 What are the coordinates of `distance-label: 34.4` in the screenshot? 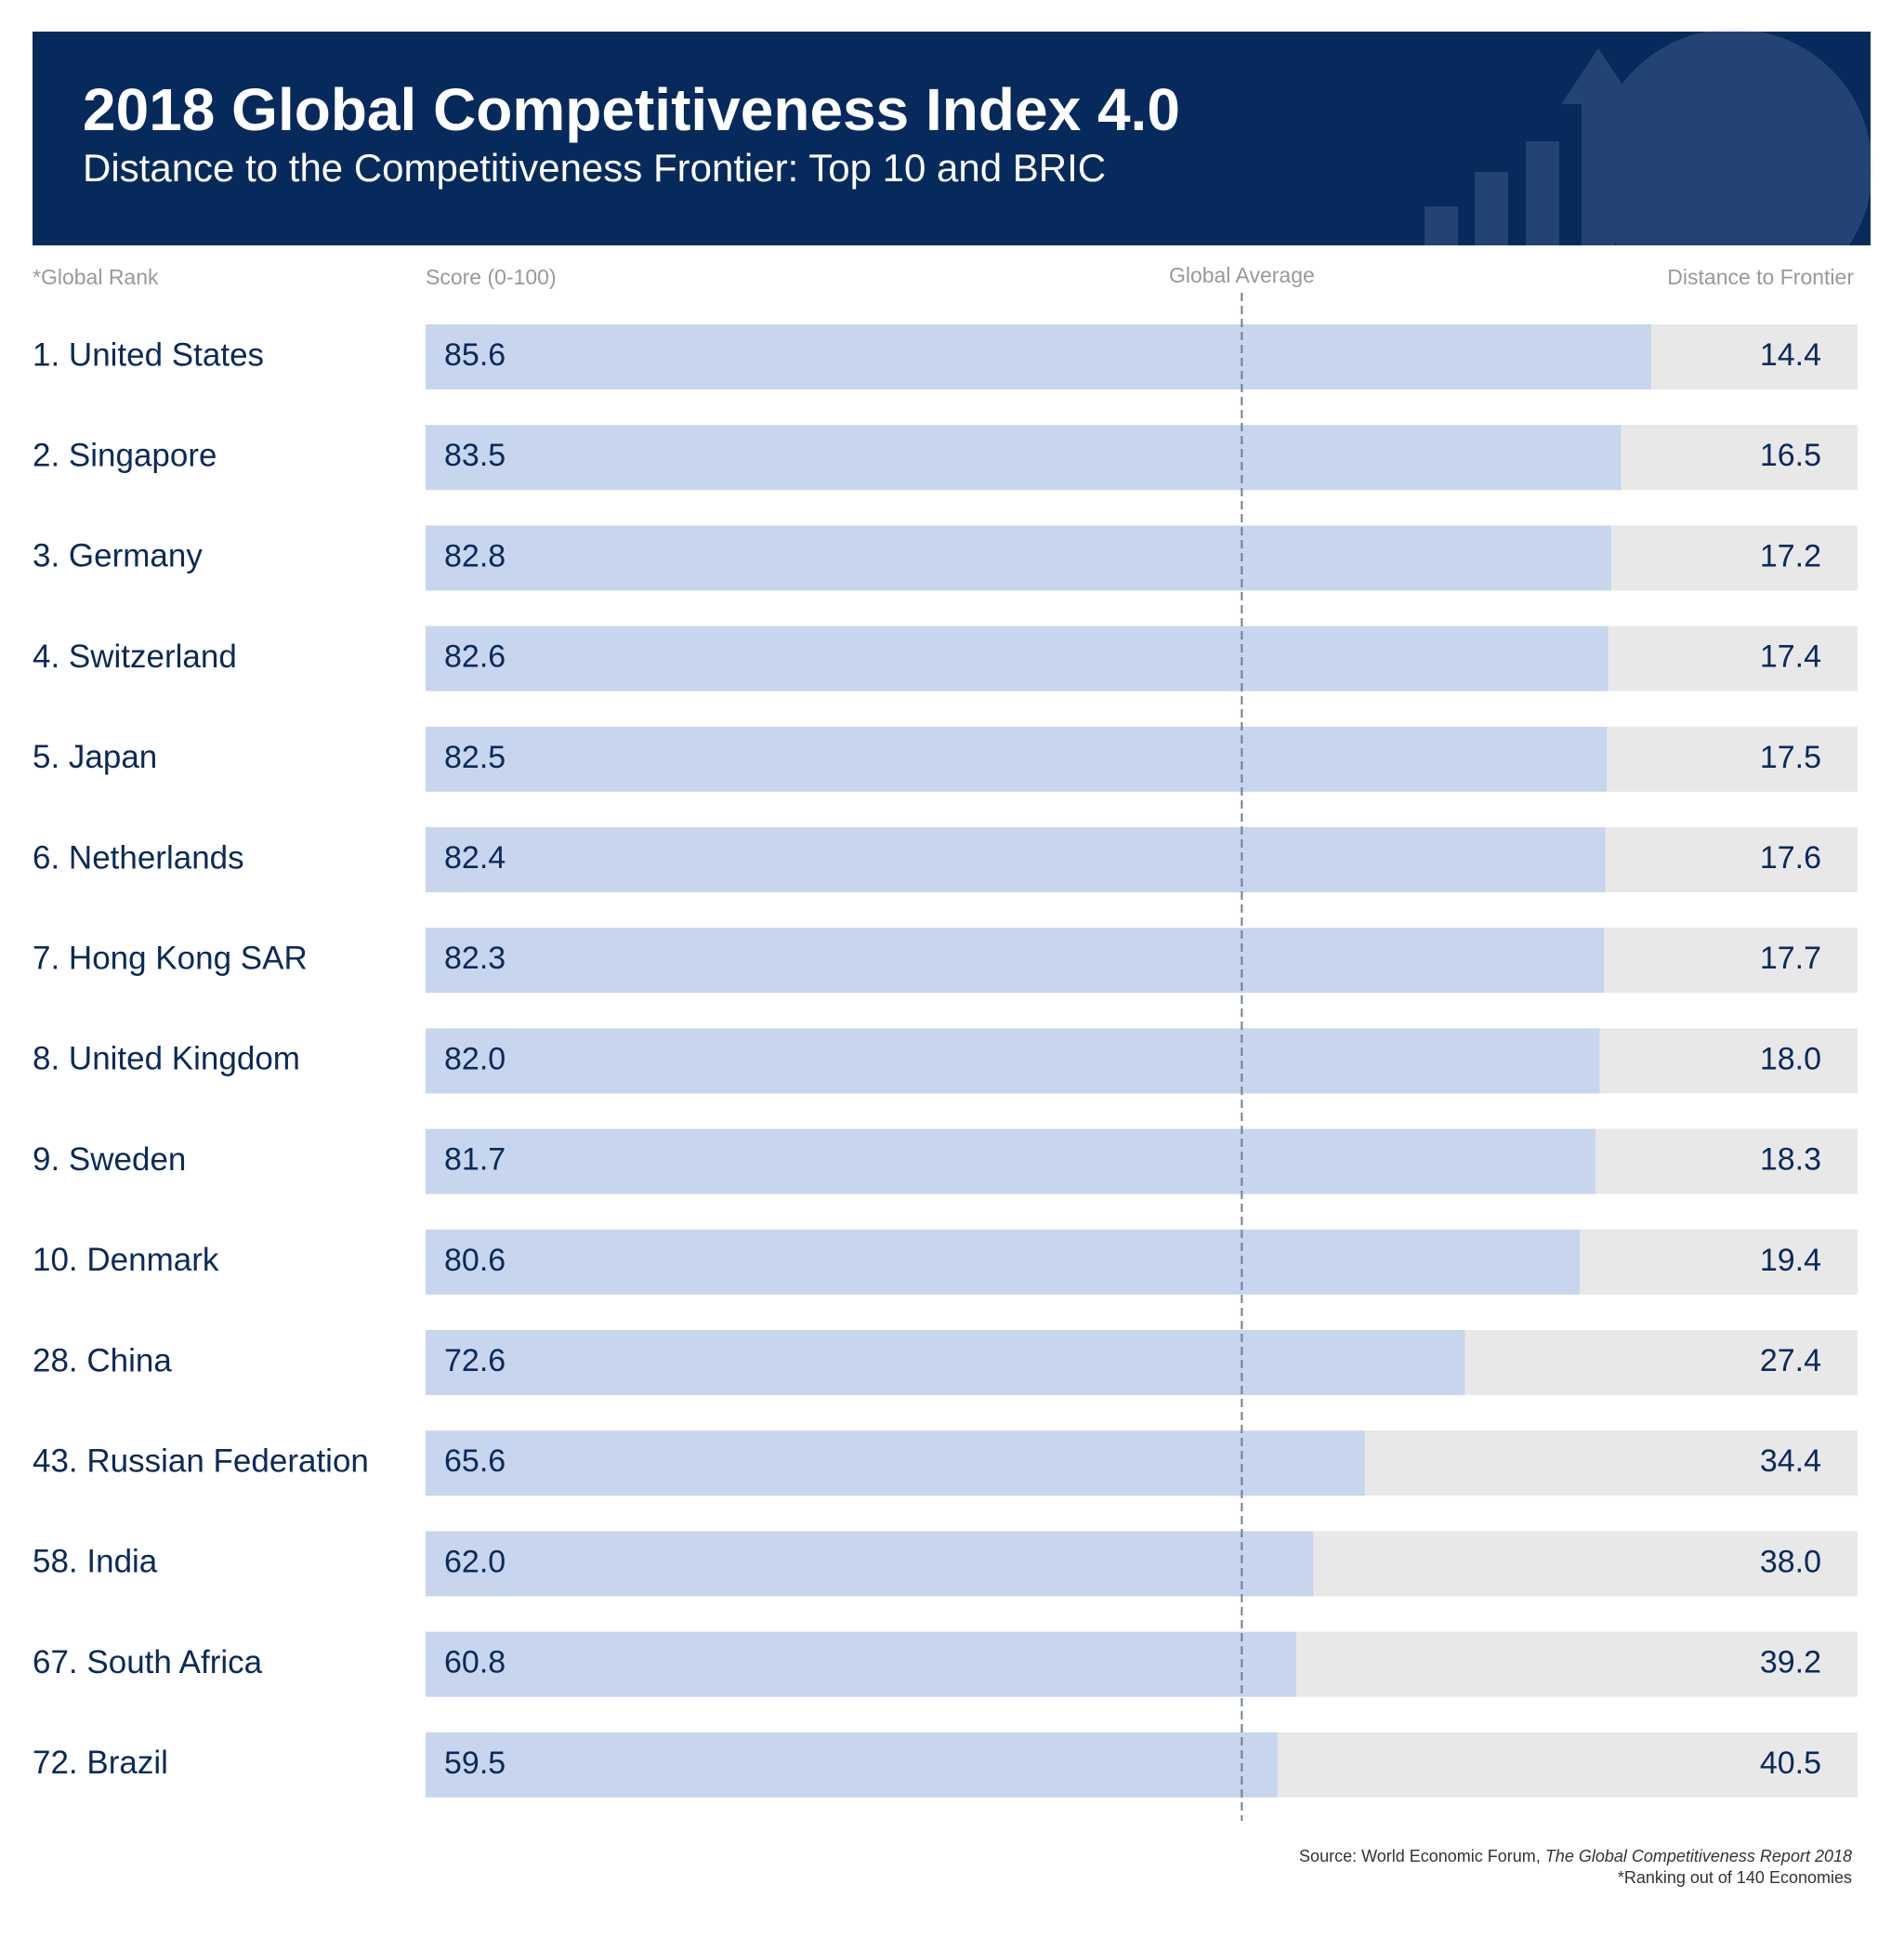 It's located at (1790, 1461).